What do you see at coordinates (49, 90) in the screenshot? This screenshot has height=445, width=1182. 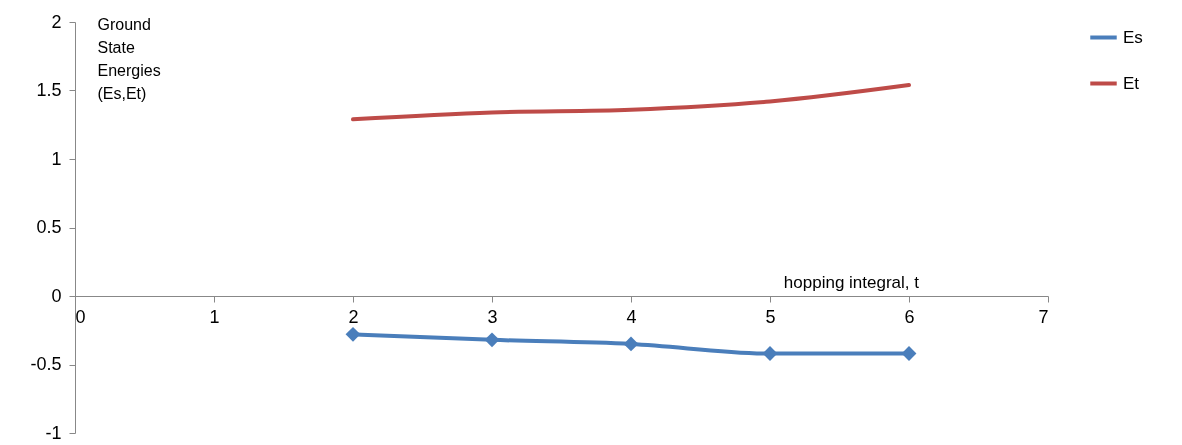 I see `y-tick-label: 1.5` at bounding box center [49, 90].